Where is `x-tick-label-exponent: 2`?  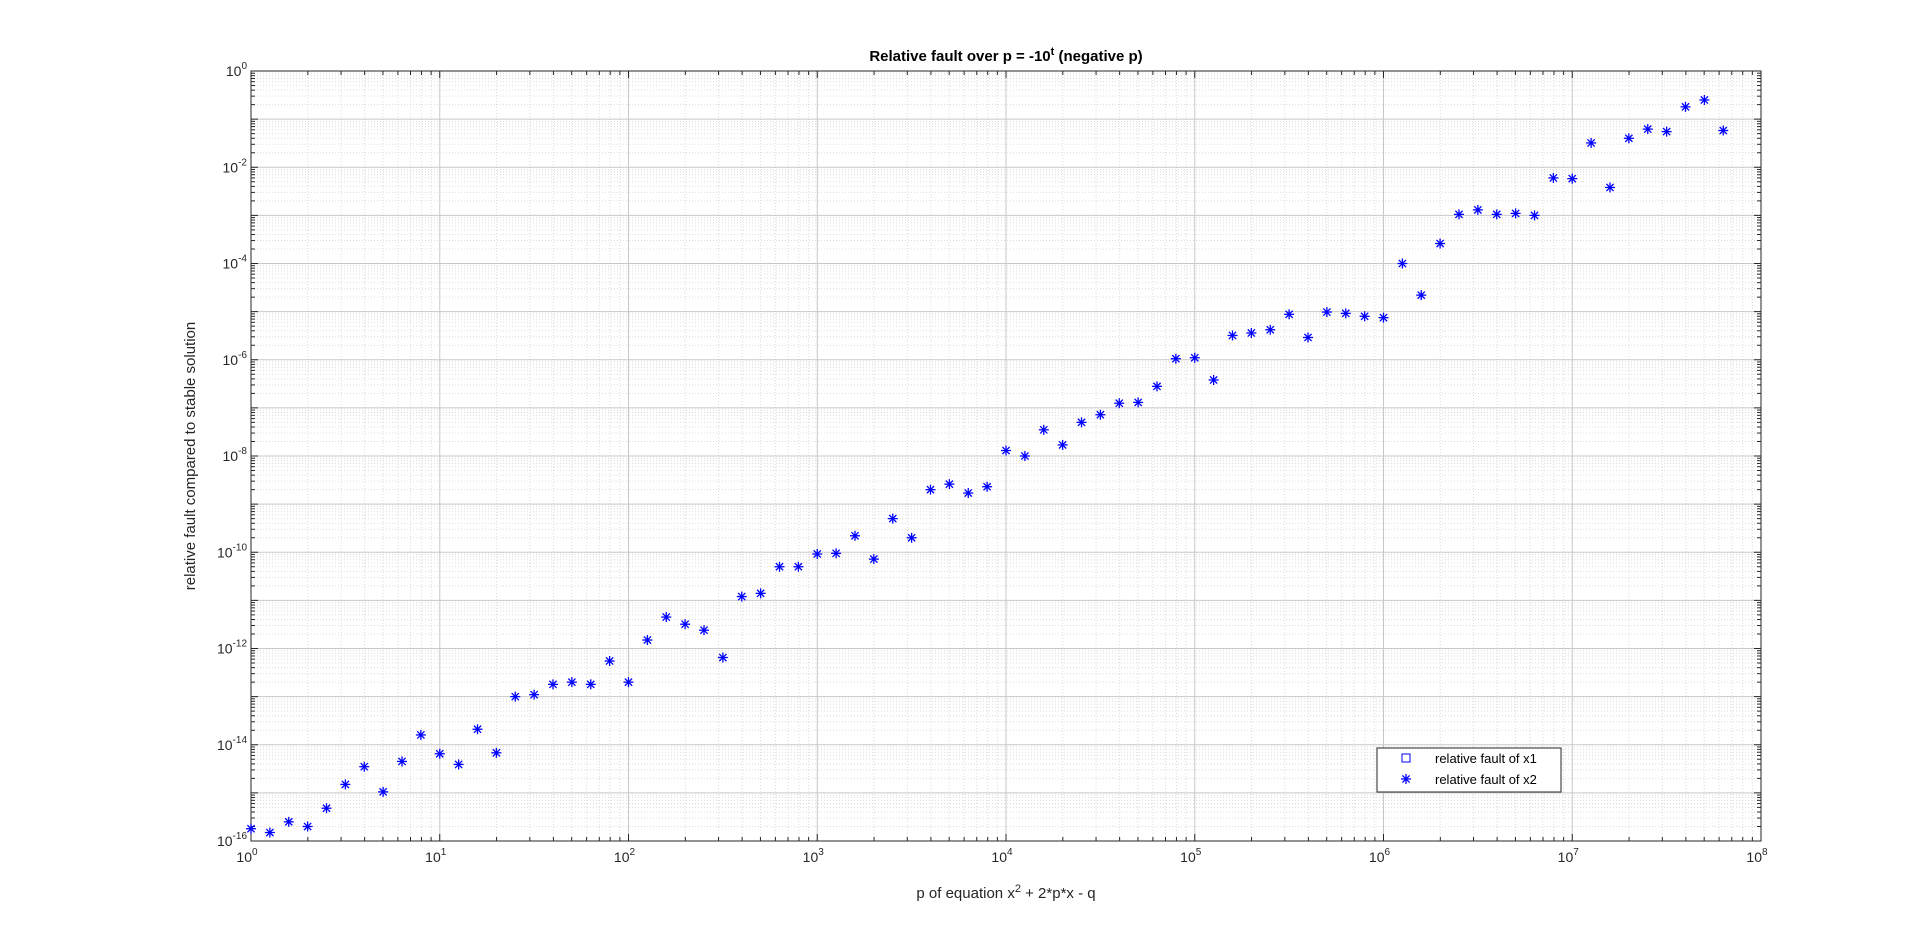
x-tick-label-exponent: 2 is located at coordinates (633, 852).